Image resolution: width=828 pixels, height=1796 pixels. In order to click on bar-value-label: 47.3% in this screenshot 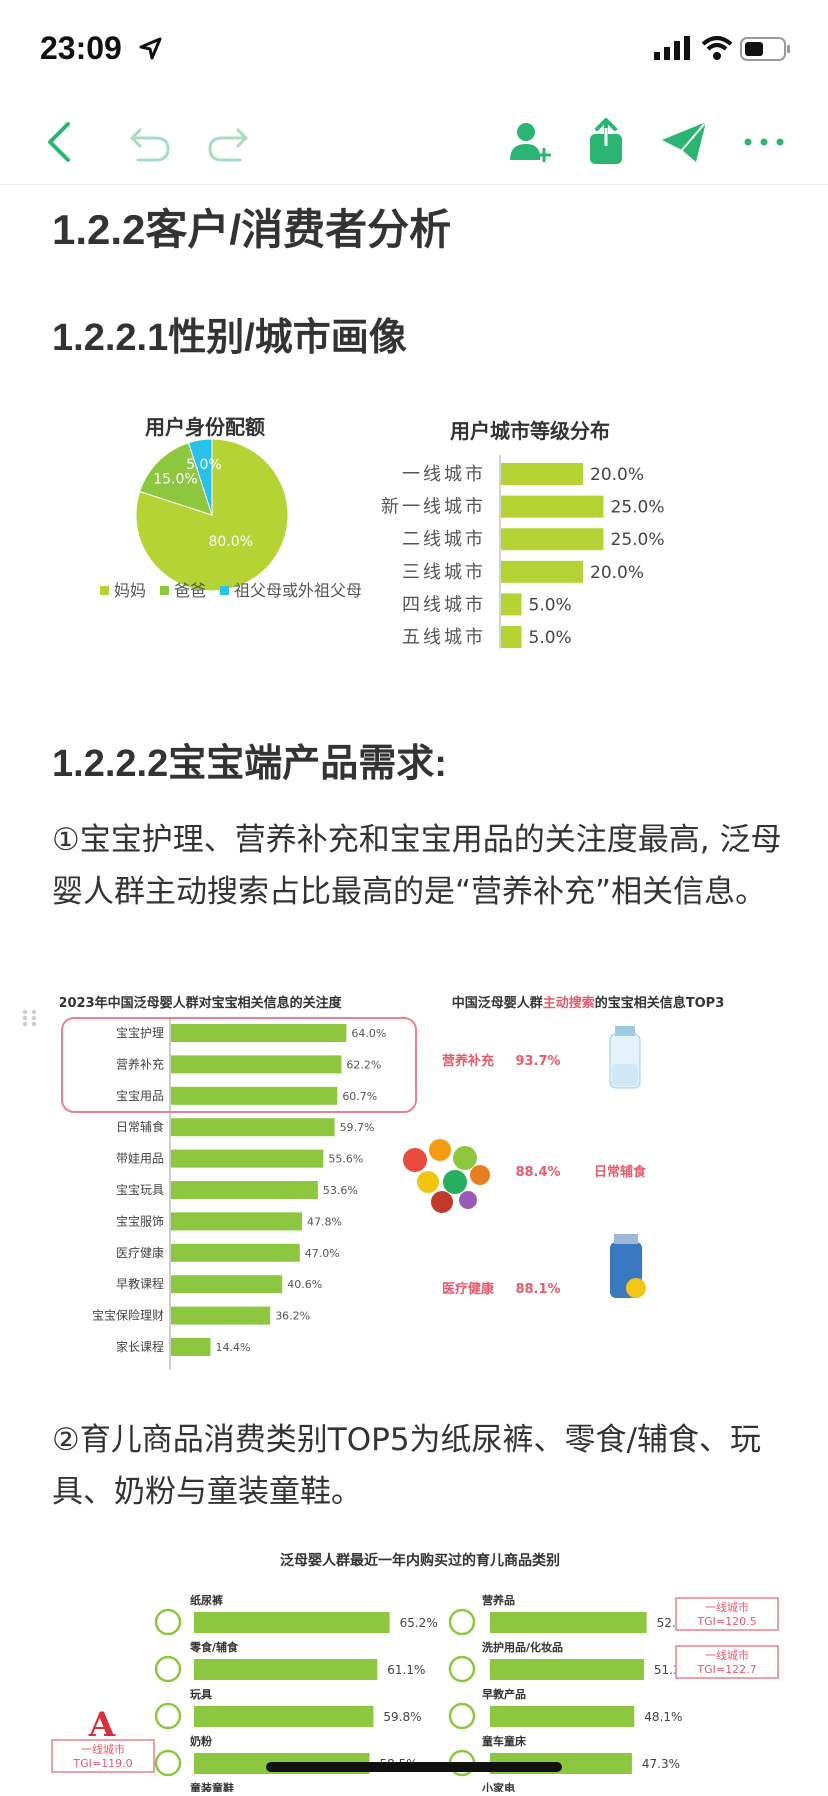, I will do `click(661, 1764)`.